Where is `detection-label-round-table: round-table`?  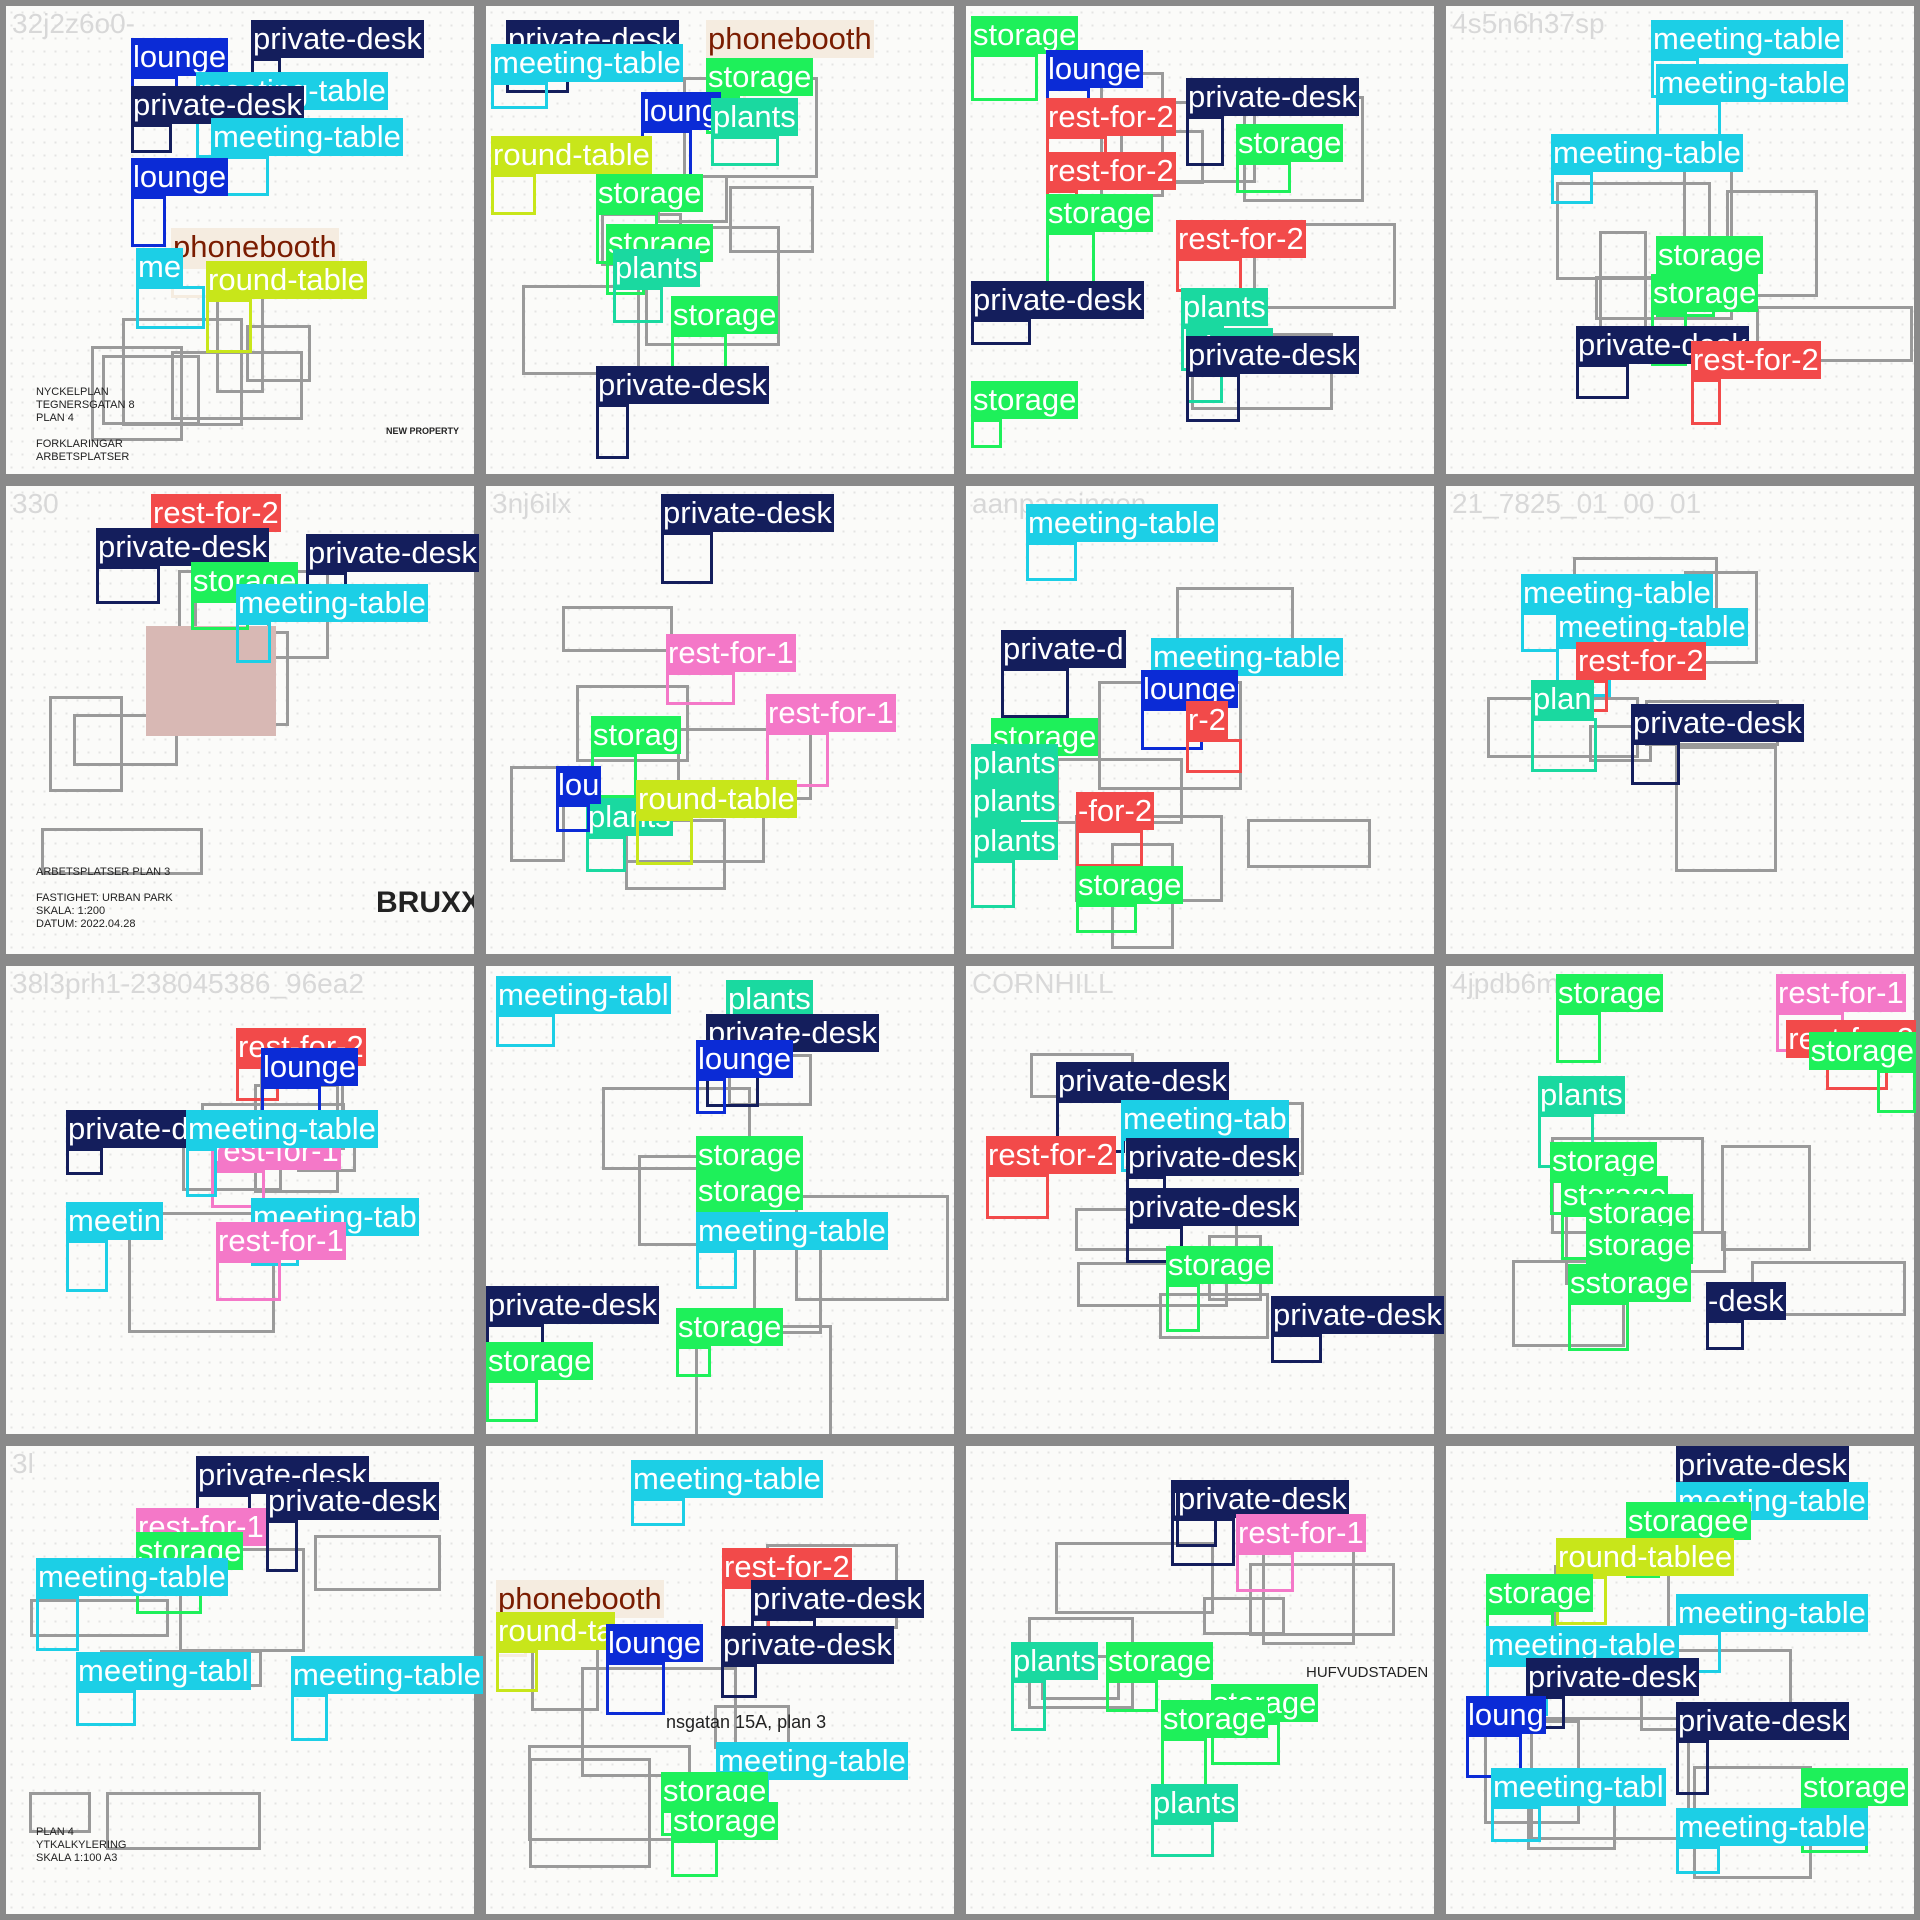
detection-label-round-table: round-table is located at coordinates (716, 799).